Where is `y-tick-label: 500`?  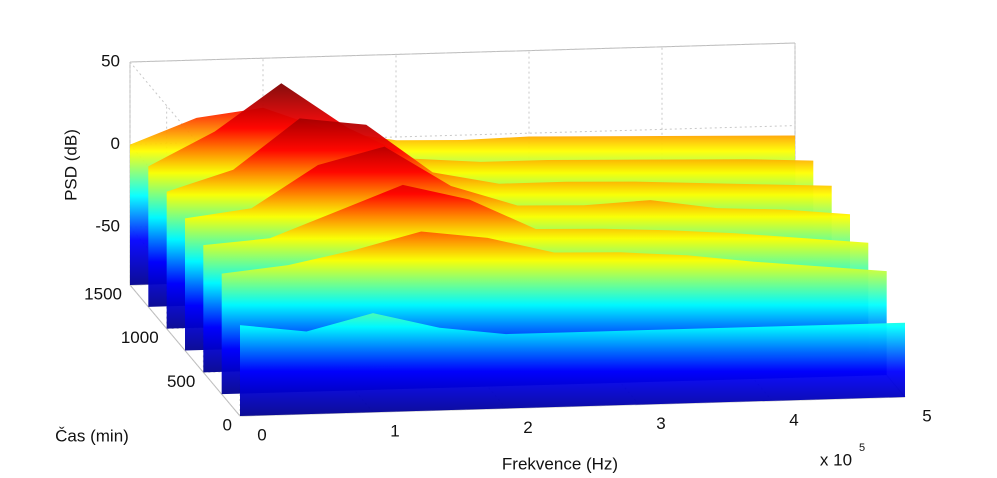
y-tick-label: 500 is located at coordinates (181, 381).